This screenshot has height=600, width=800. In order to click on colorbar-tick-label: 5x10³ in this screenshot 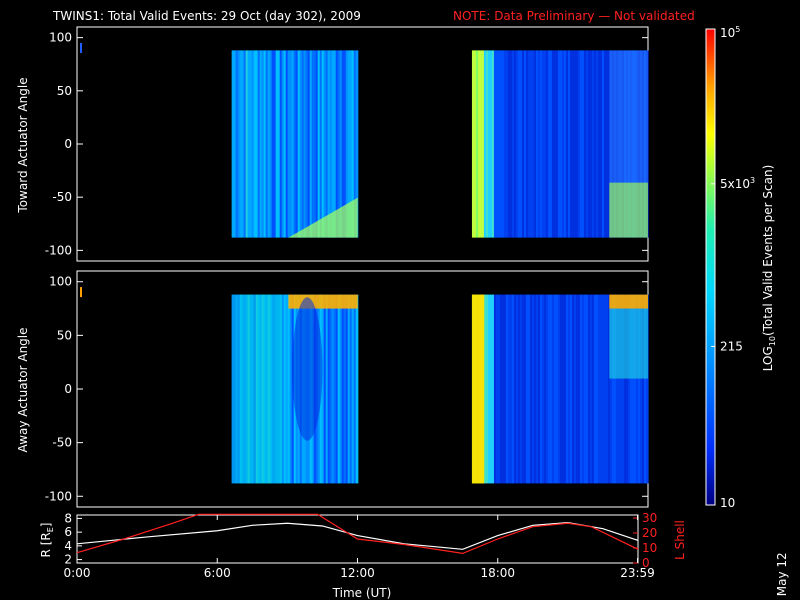, I will do `click(737, 183)`.